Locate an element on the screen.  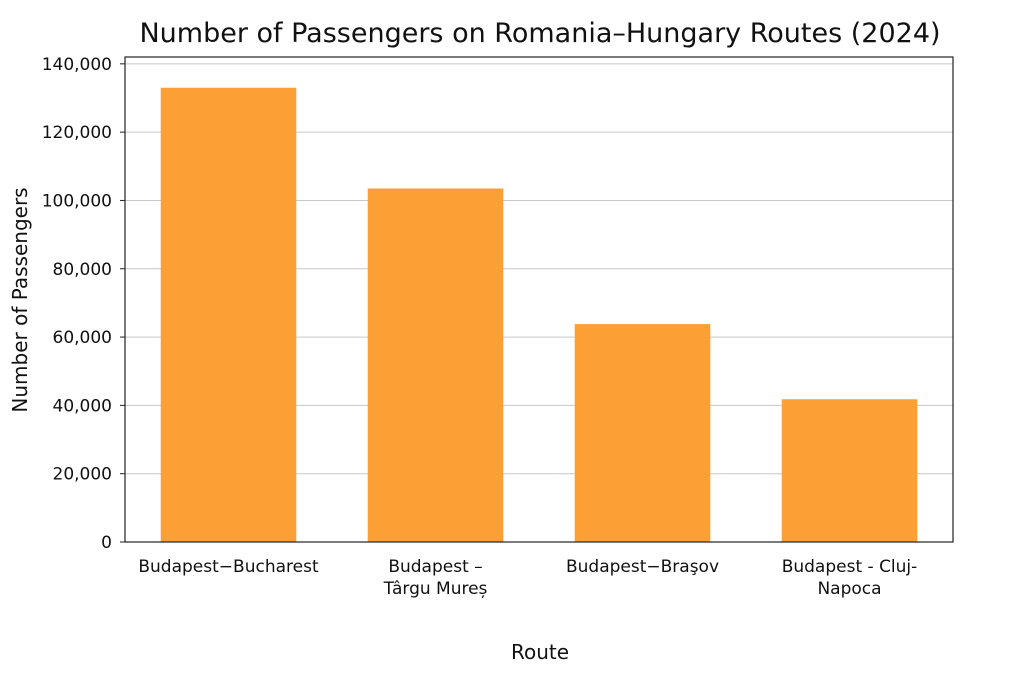
x-axis-label: Route is located at coordinates (540, 652).